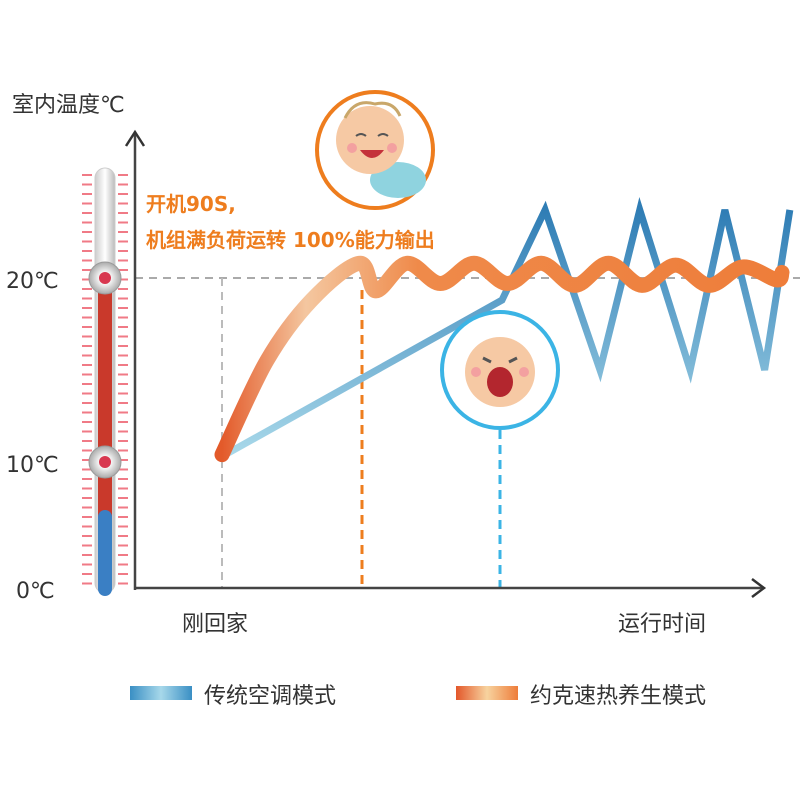  I want to click on annotation-line-2: 机组满负荷运转 100%能力输出, so click(290, 240).